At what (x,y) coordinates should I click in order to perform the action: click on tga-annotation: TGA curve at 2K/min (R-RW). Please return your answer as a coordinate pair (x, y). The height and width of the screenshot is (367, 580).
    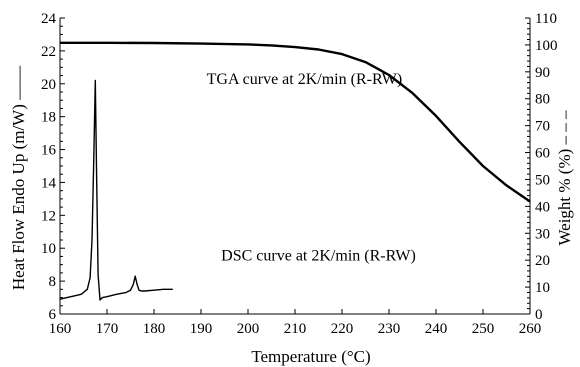
    Looking at the image, I should click on (305, 79).